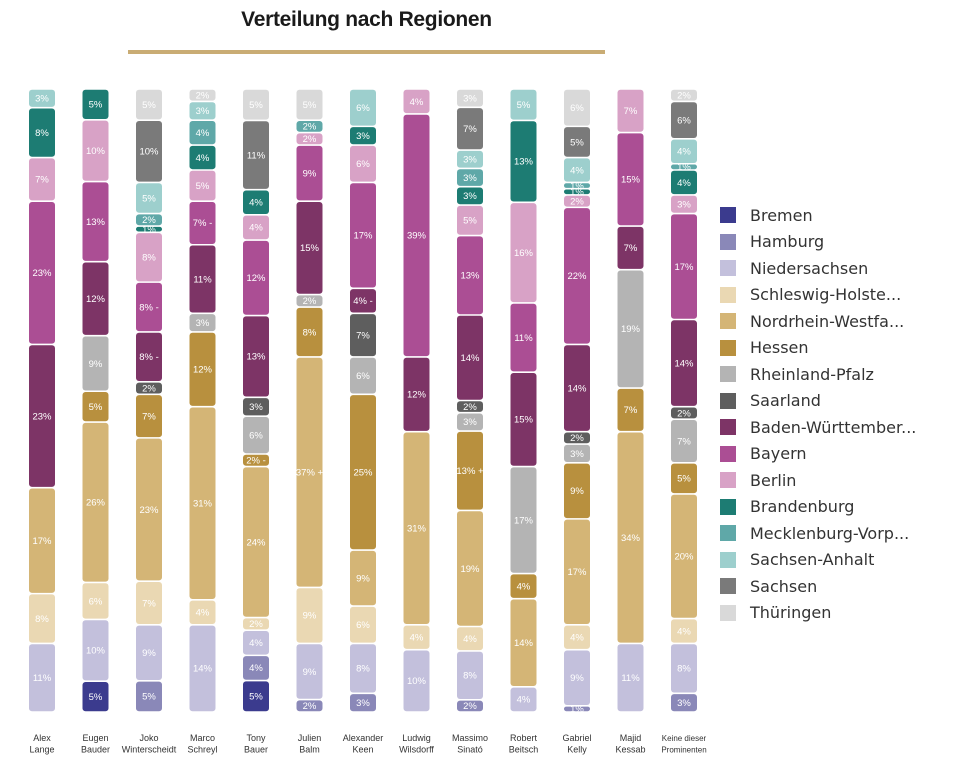  I want to click on legend-item: Brandenburg, so click(818, 507).